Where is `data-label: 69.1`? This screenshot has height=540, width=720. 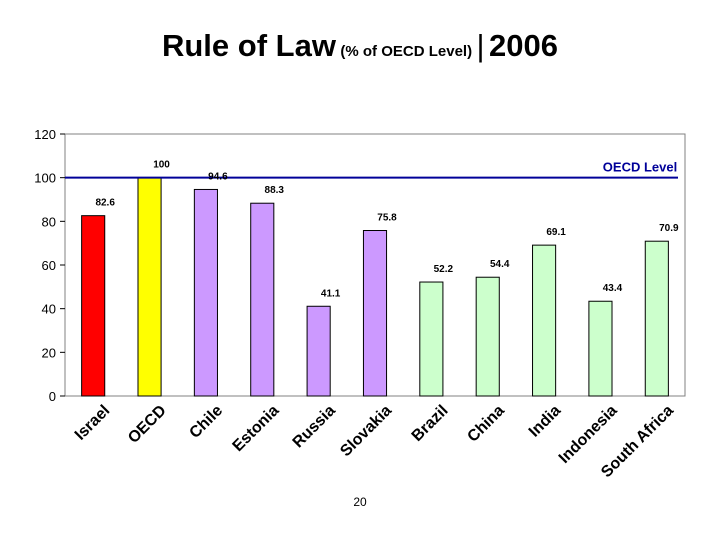 data-label: 69.1 is located at coordinates (556, 232).